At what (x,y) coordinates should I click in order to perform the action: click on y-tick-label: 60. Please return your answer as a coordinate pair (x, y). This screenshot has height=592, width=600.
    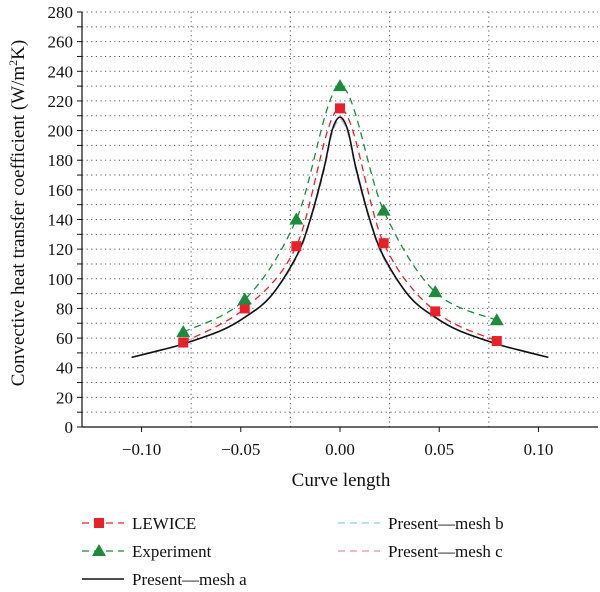
    Looking at the image, I should click on (64, 338).